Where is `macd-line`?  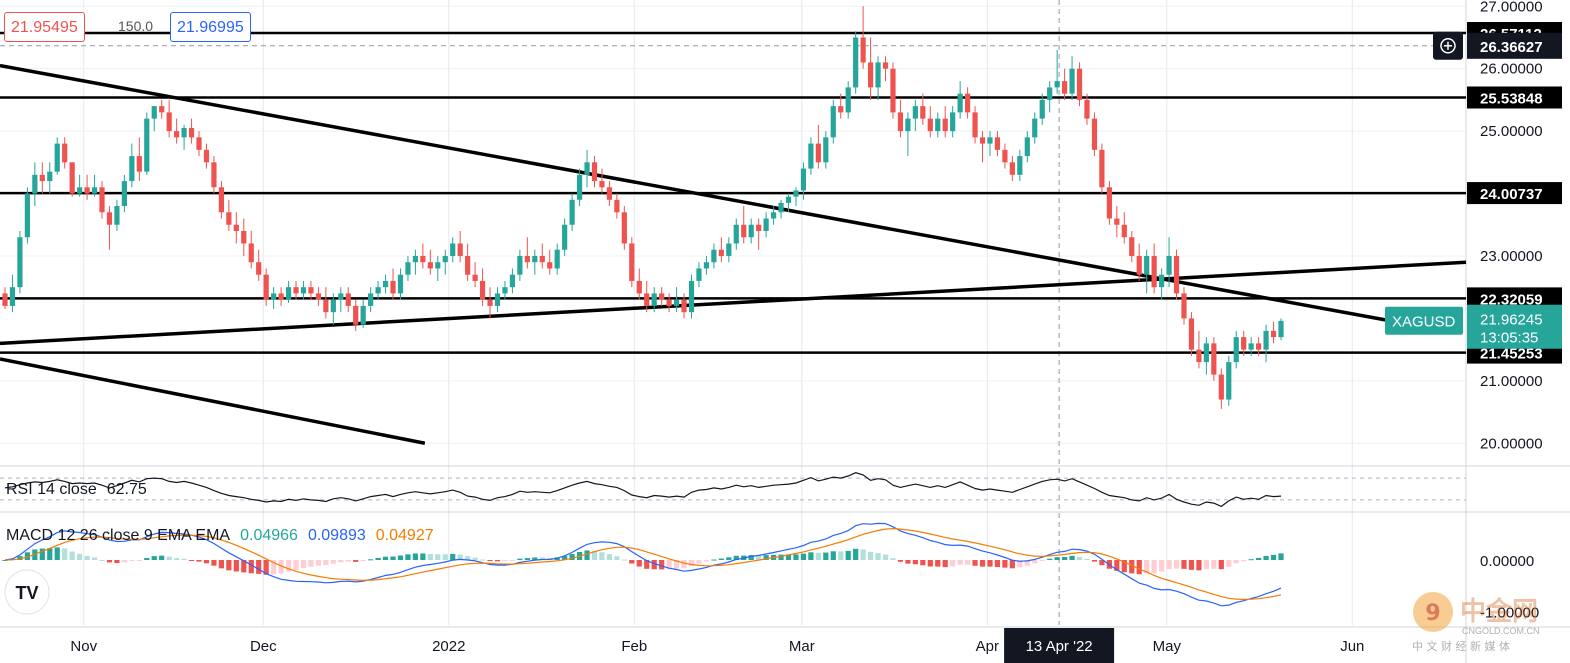
macd-line is located at coordinates (643, 564).